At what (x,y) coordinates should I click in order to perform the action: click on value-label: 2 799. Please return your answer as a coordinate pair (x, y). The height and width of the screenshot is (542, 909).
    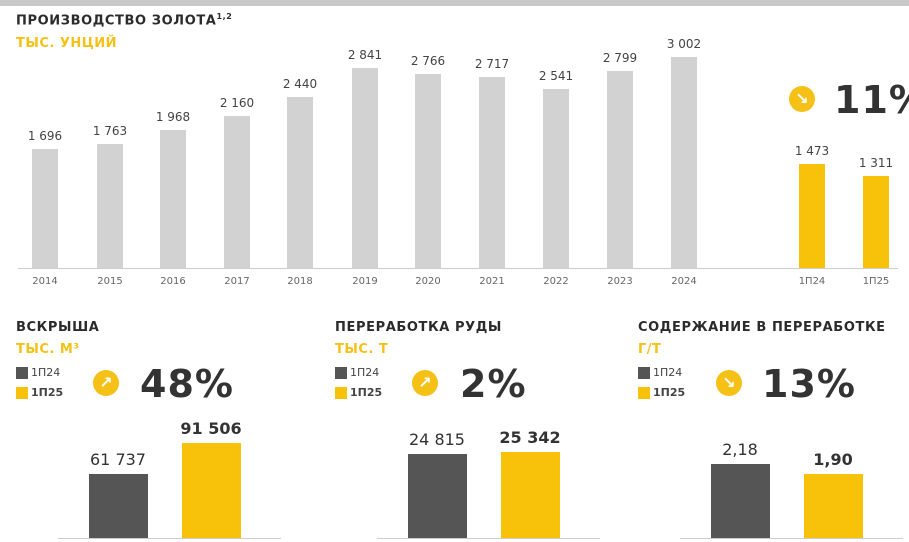
    Looking at the image, I should click on (620, 58).